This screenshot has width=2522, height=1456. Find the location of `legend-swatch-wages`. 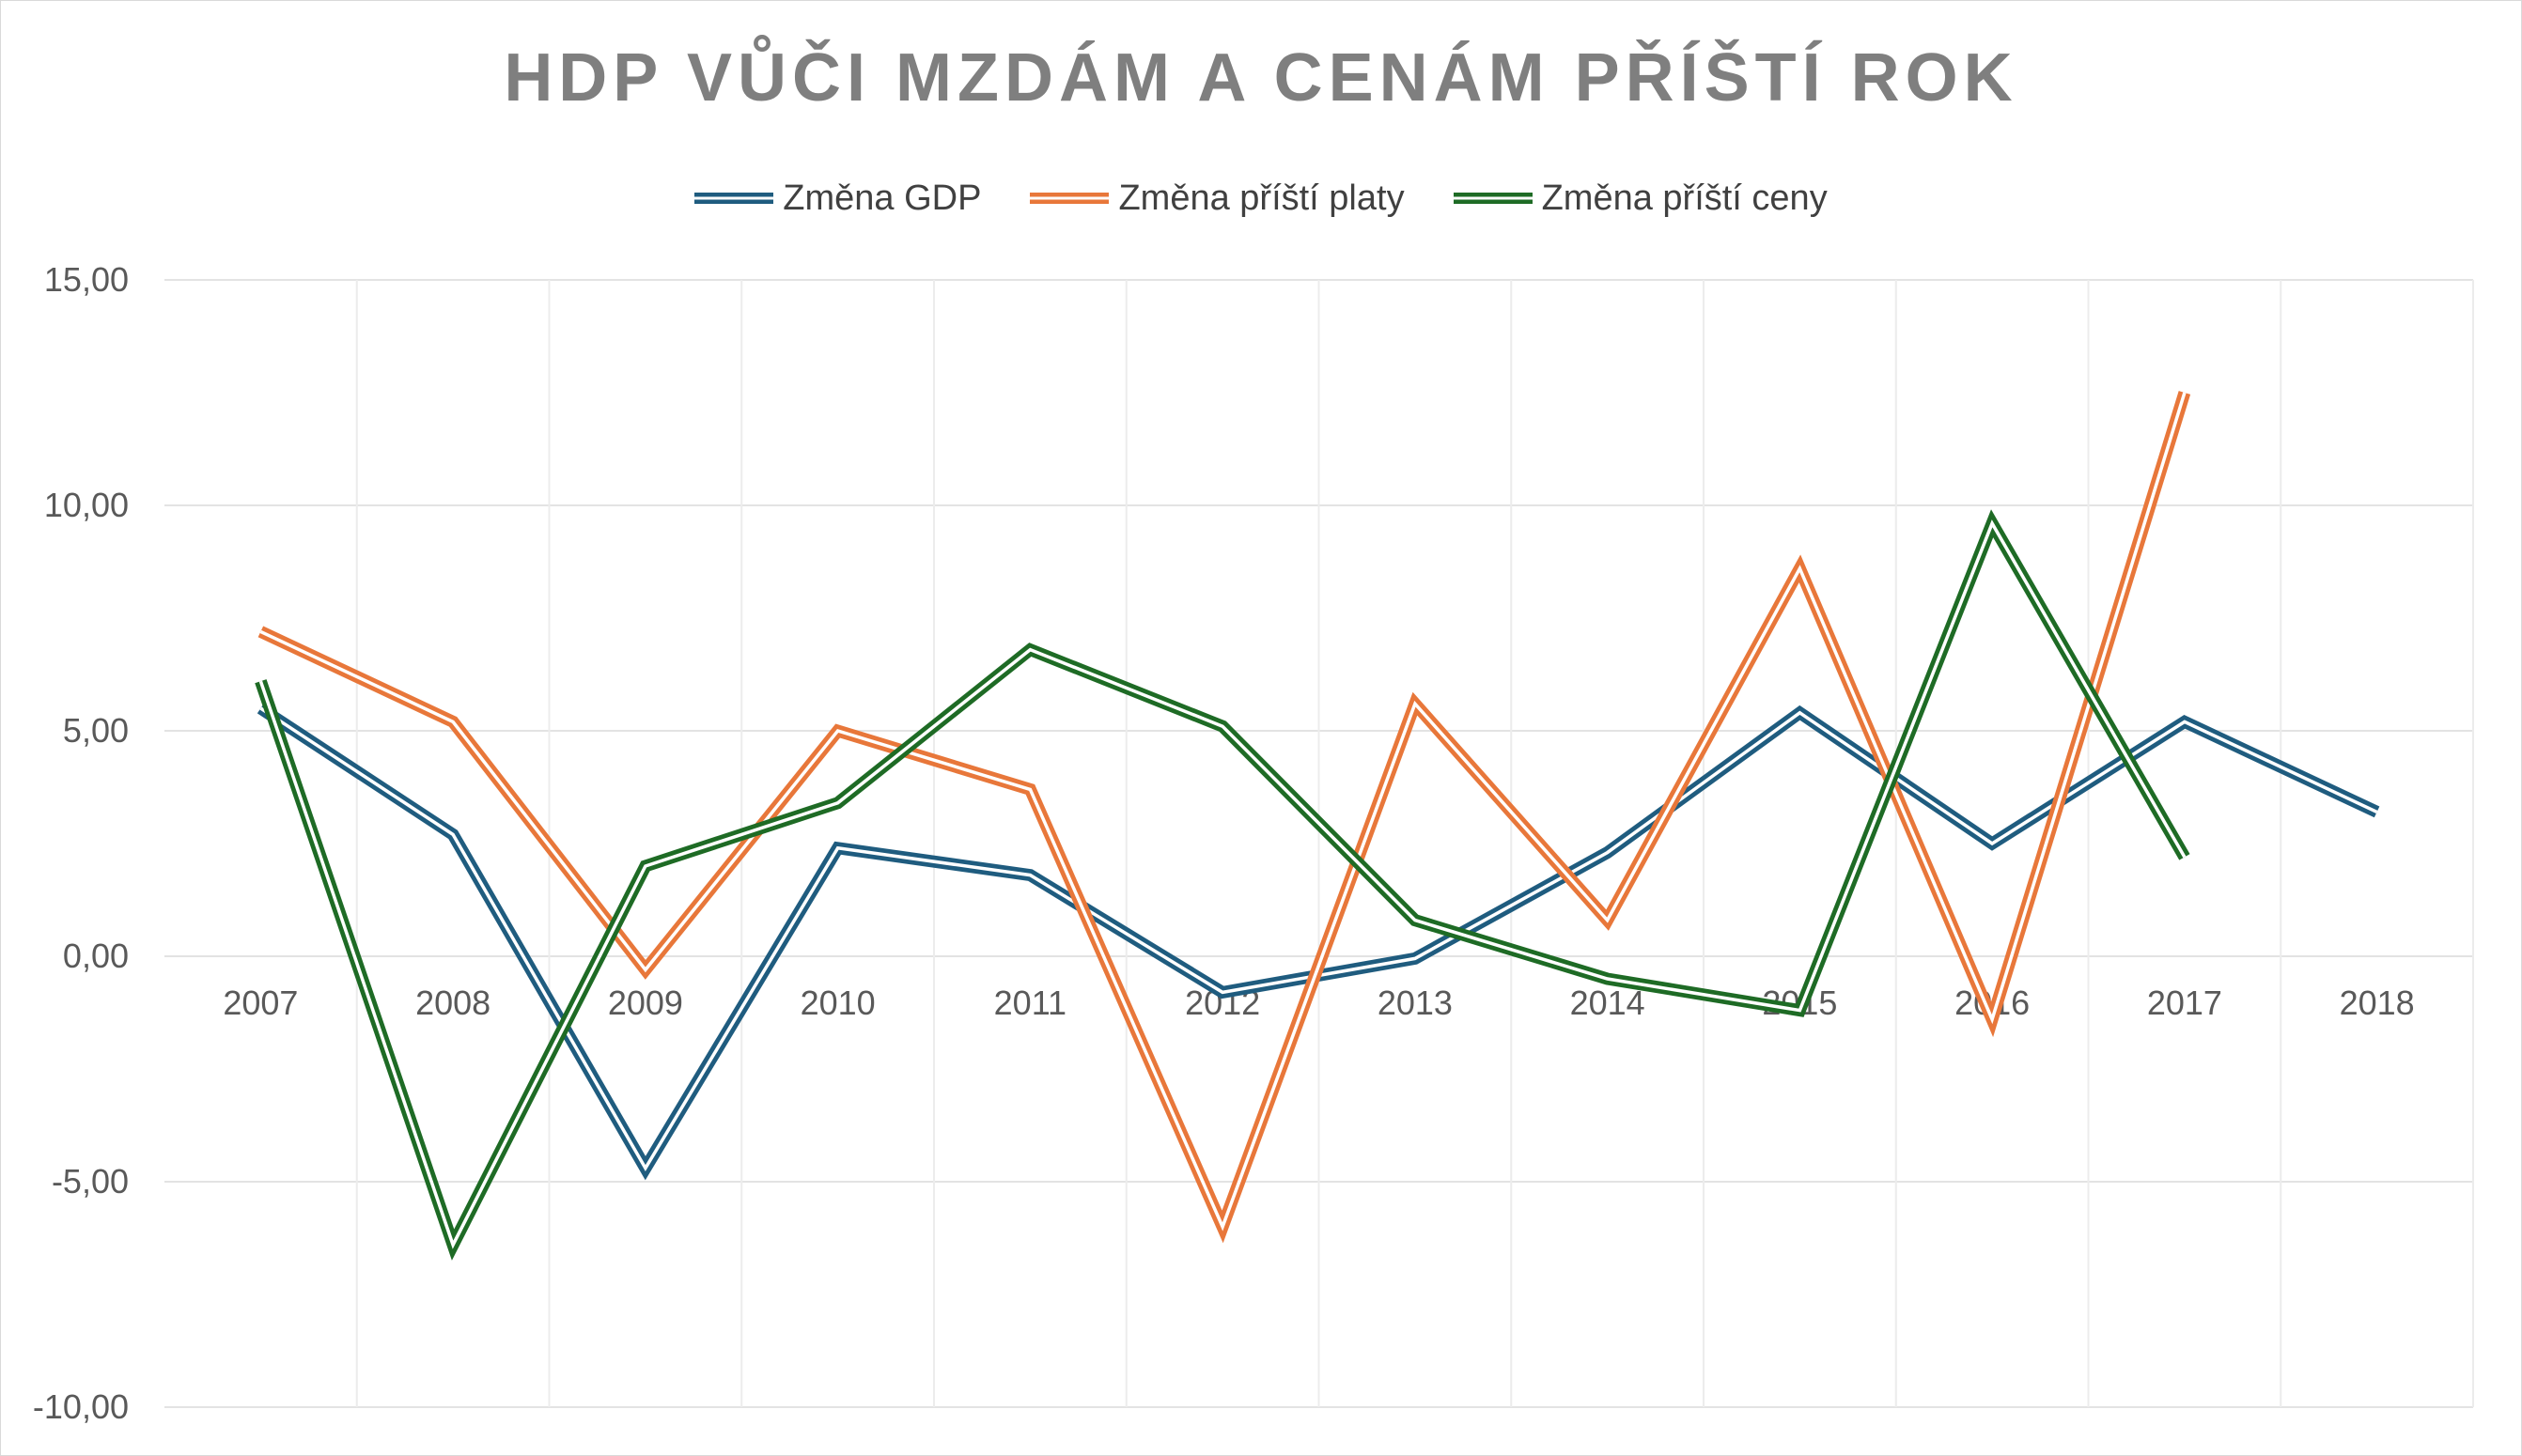

legend-swatch-wages is located at coordinates (1070, 198).